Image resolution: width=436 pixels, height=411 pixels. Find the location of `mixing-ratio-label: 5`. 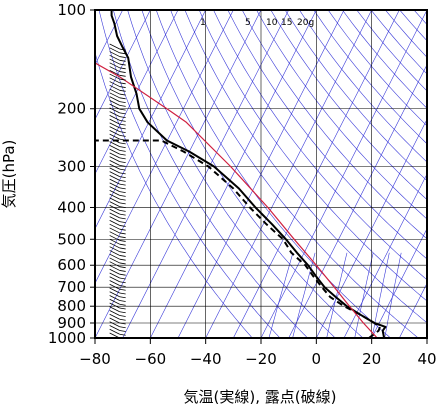

mixing-ratio-label: 5 is located at coordinates (248, 23).